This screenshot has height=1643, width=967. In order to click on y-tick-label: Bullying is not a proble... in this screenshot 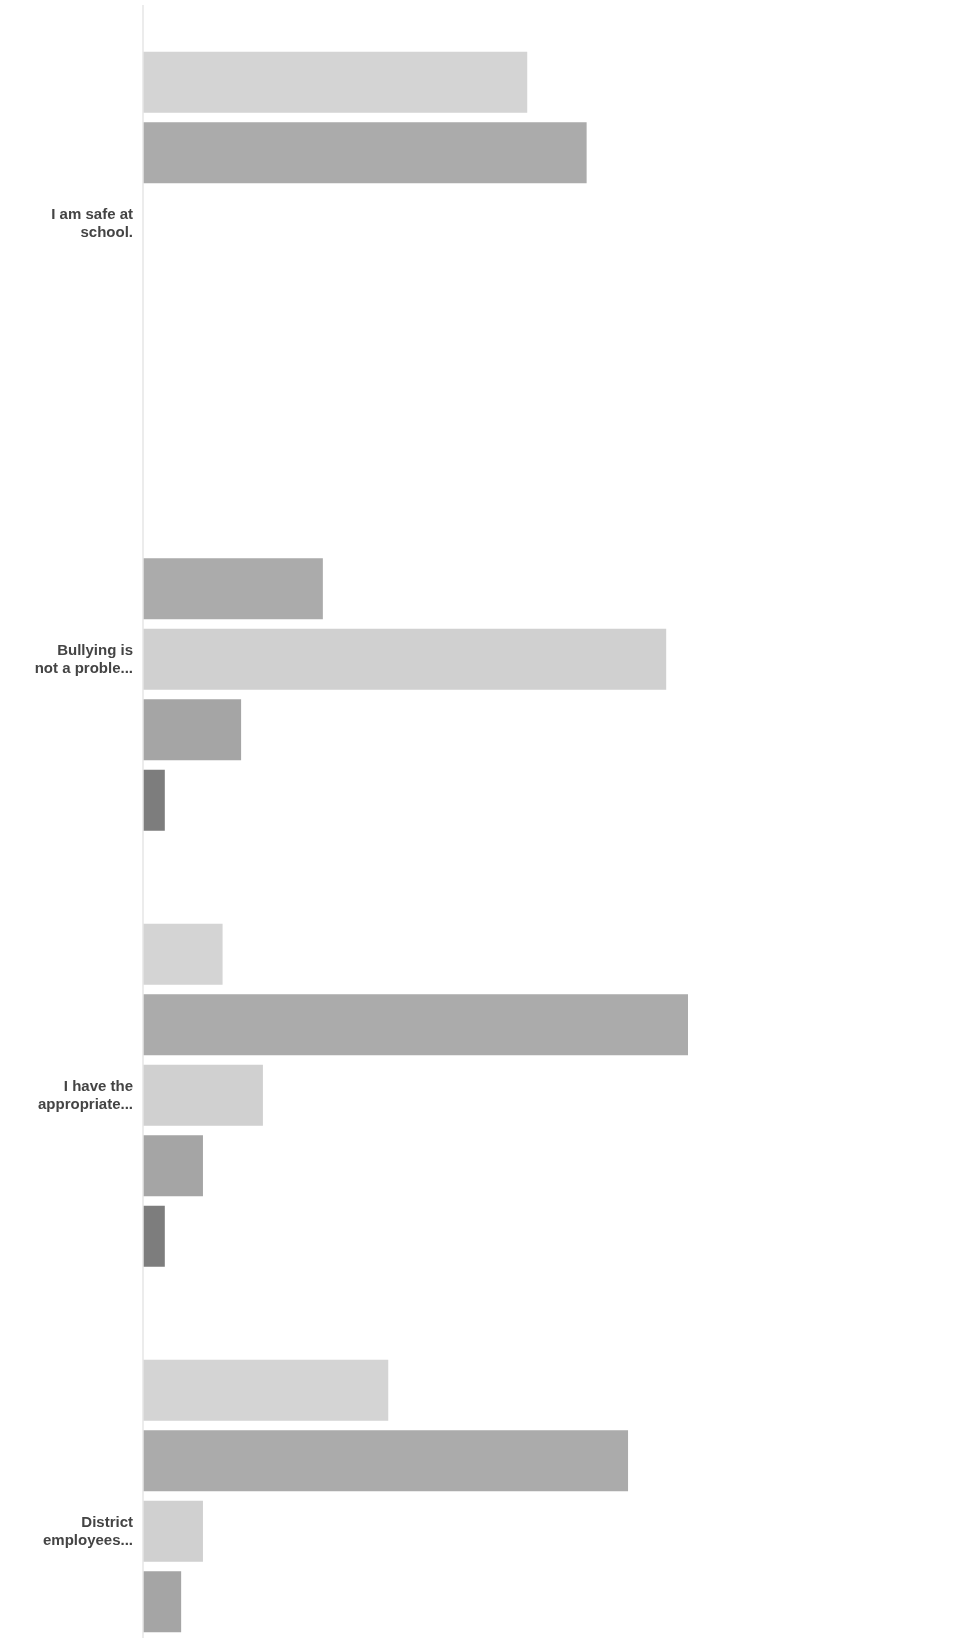, I will do `click(83, 659)`.